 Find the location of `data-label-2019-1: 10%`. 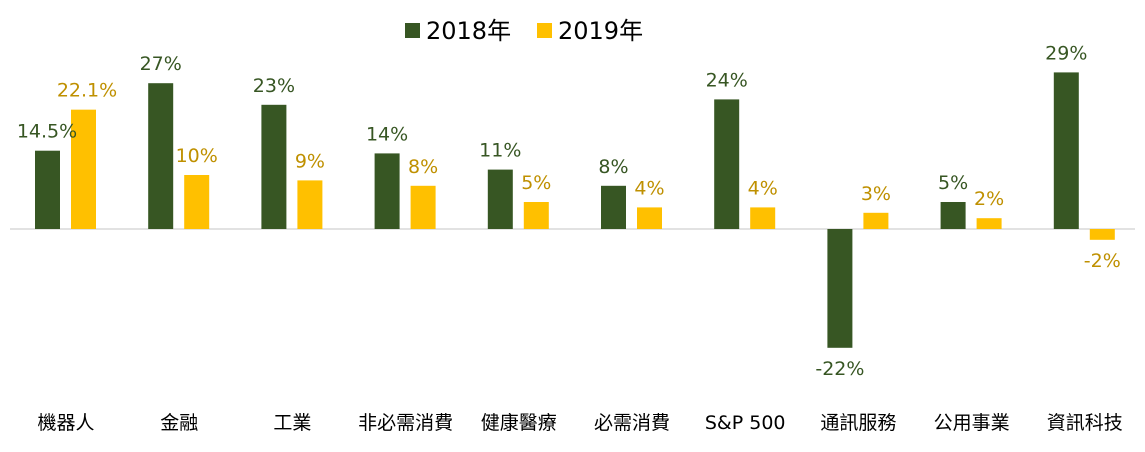

data-label-2019-1: 10% is located at coordinates (197, 156).